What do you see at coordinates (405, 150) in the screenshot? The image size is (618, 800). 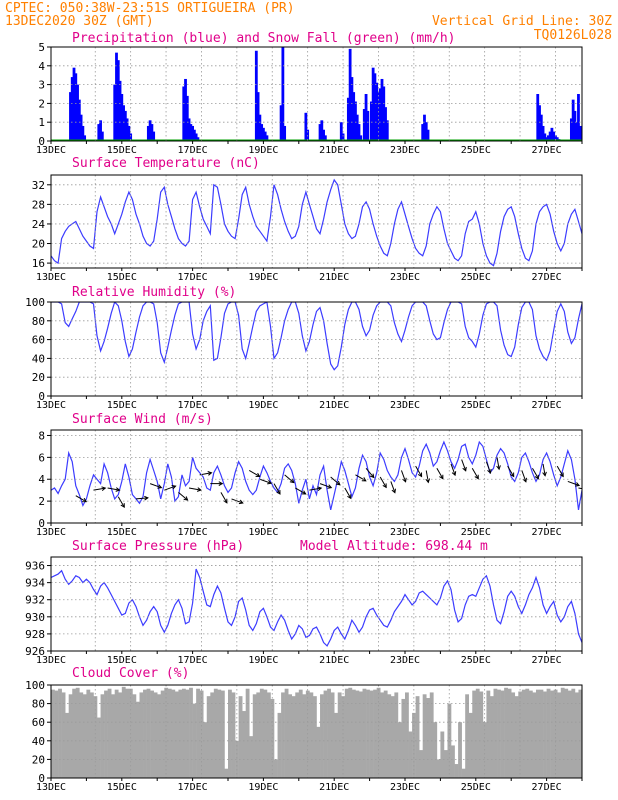 I see `x-tick-label: 23DEC` at bounding box center [405, 150].